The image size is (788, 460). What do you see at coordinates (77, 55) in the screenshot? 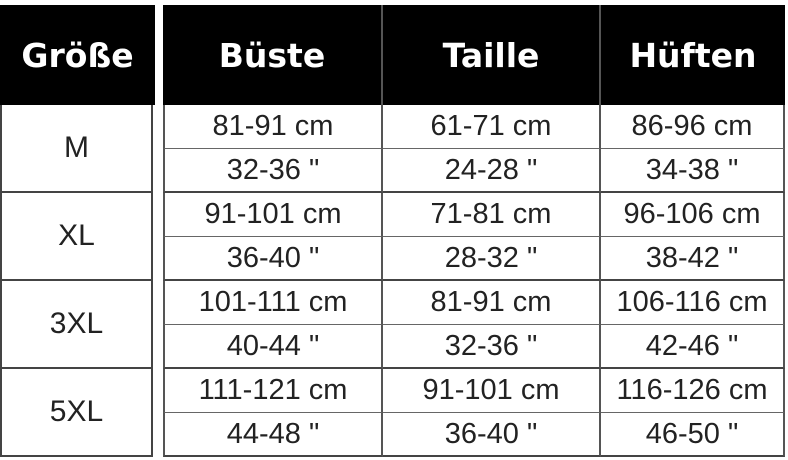
I see `header-cell: Größe` at bounding box center [77, 55].